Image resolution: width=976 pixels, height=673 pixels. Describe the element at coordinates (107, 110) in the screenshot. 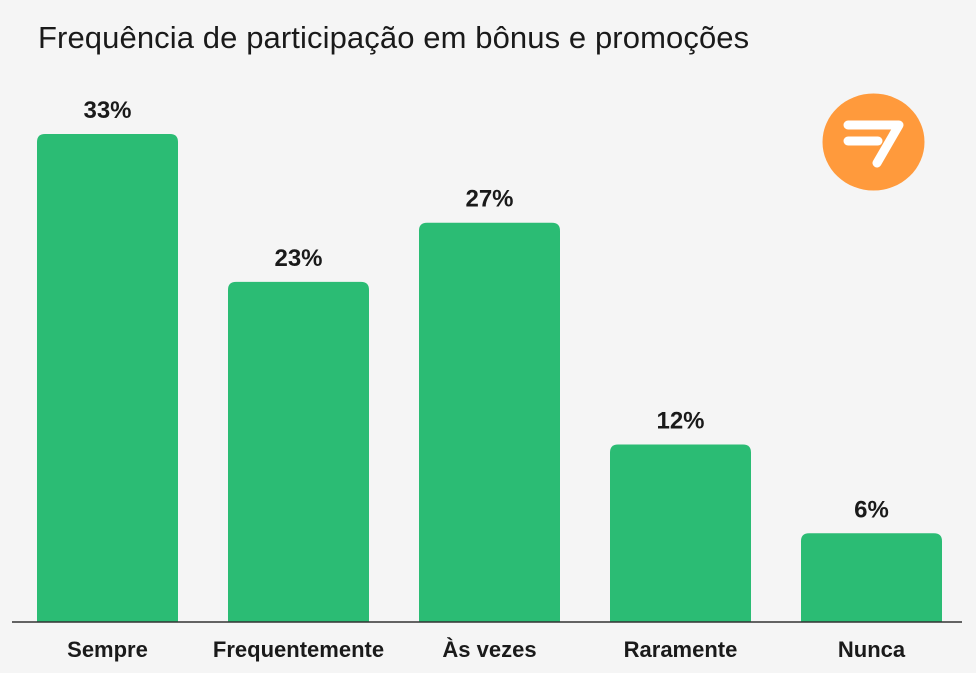

I see `bar-value-label: 33%` at that location.